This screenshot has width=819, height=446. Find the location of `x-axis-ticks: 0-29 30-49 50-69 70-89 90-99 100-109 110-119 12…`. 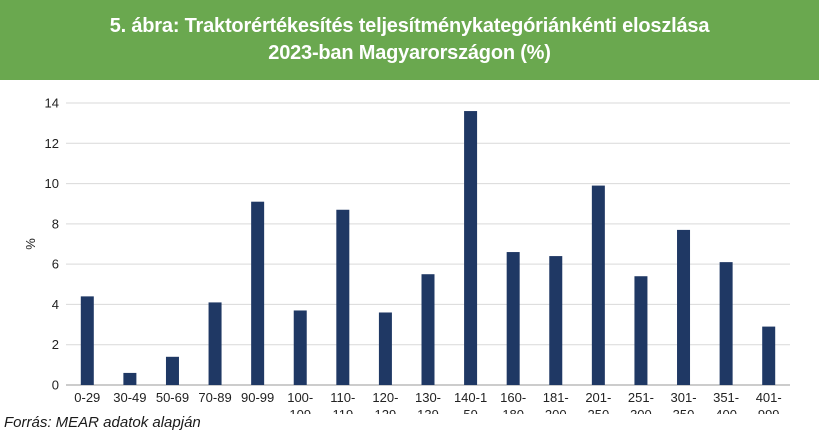

x-axis-ticks: 0-29 30-49 50-69 70-89 90-99 100-109 110-119 12… is located at coordinates (427, 402).